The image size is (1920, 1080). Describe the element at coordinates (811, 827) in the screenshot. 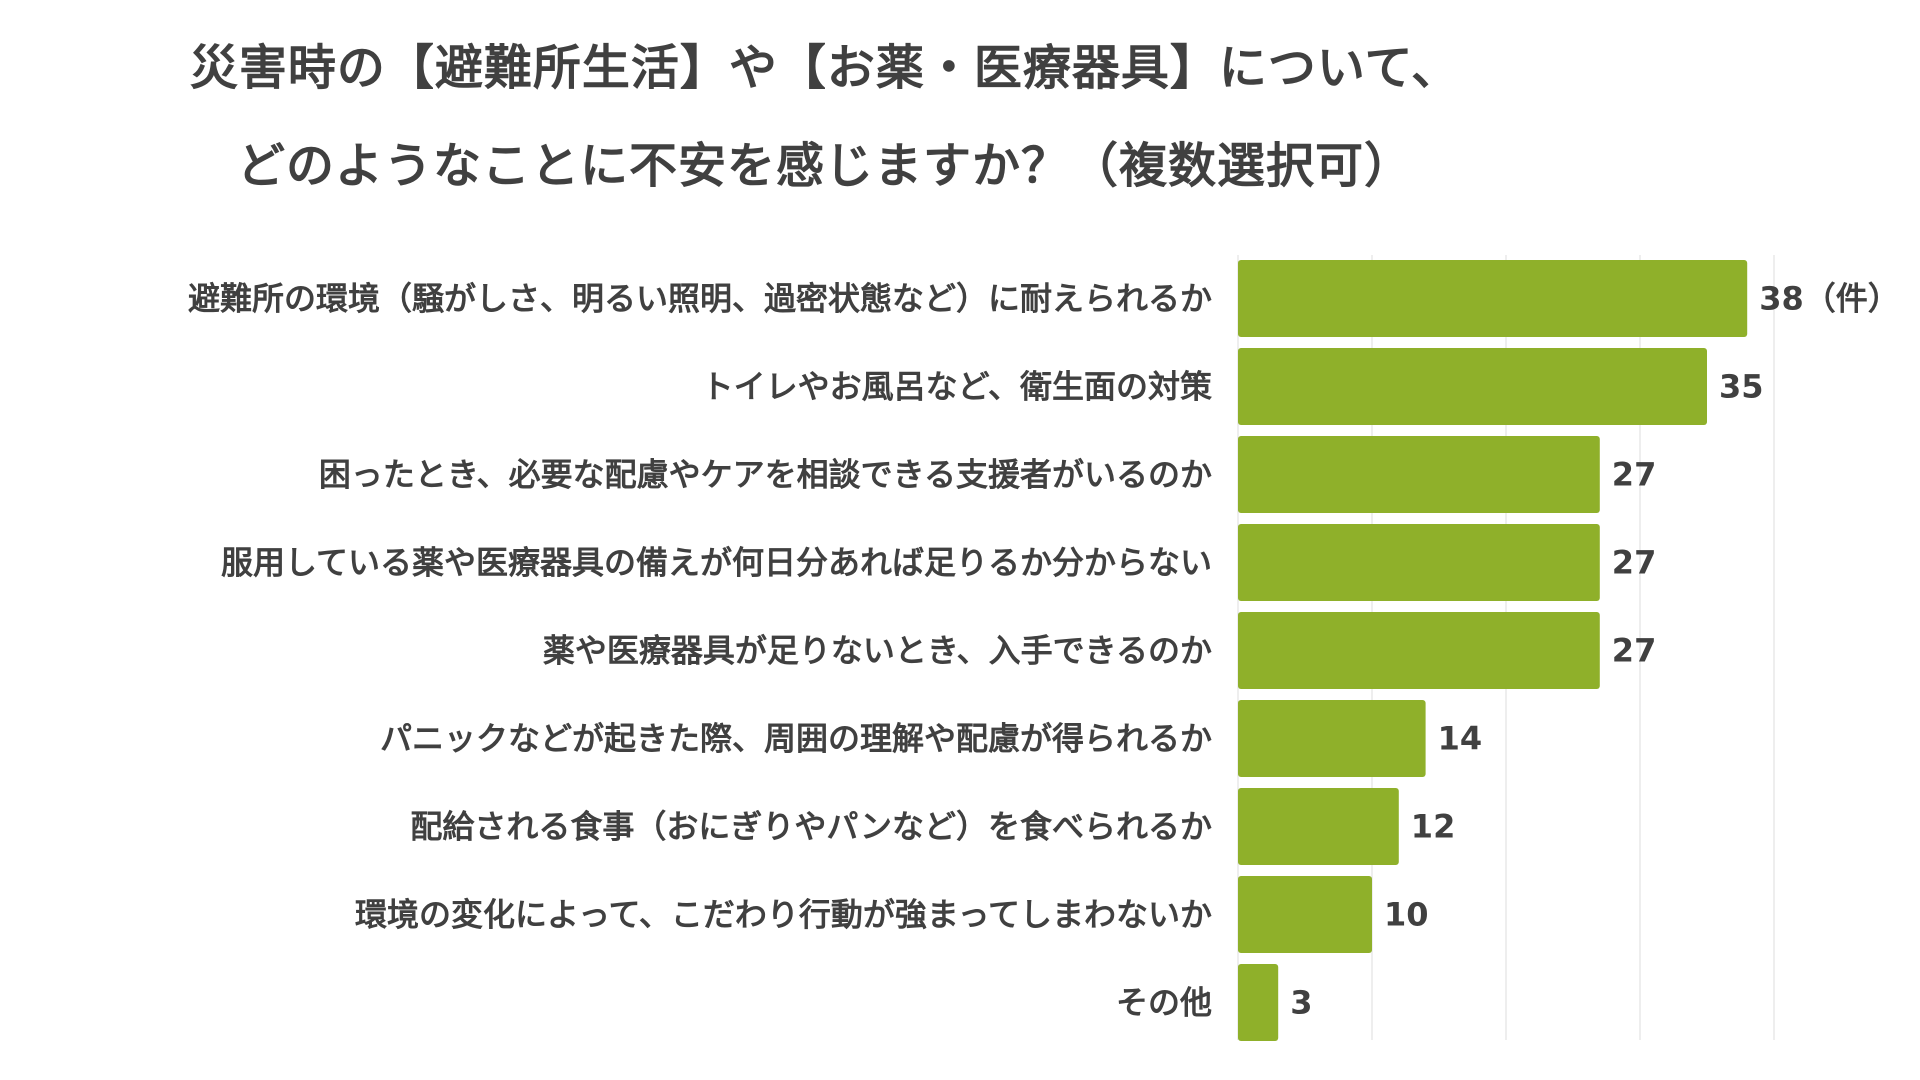

I see `category-label-6: 配給される食事（おにぎりやパンなど）を食べられるか` at that location.